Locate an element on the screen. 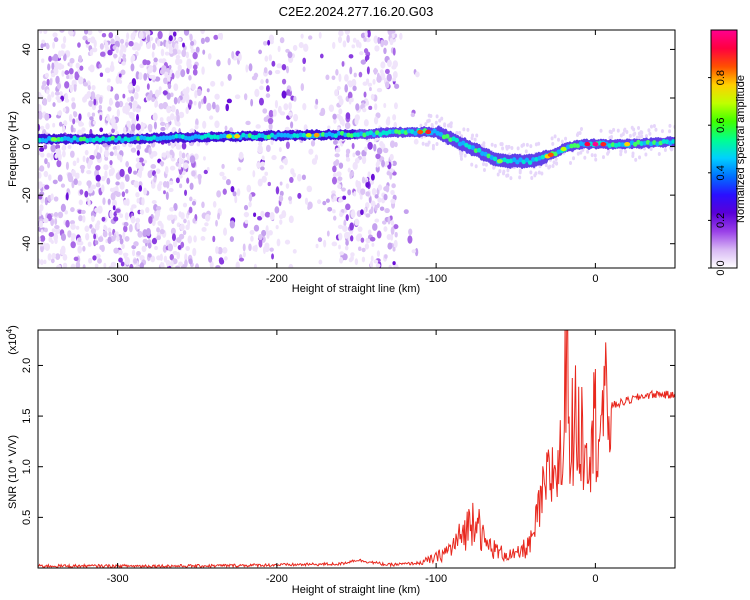 Image resolution: width=750 pixels, height=600 pixels. snr-multiplier: (x104) is located at coordinates (12, 340).